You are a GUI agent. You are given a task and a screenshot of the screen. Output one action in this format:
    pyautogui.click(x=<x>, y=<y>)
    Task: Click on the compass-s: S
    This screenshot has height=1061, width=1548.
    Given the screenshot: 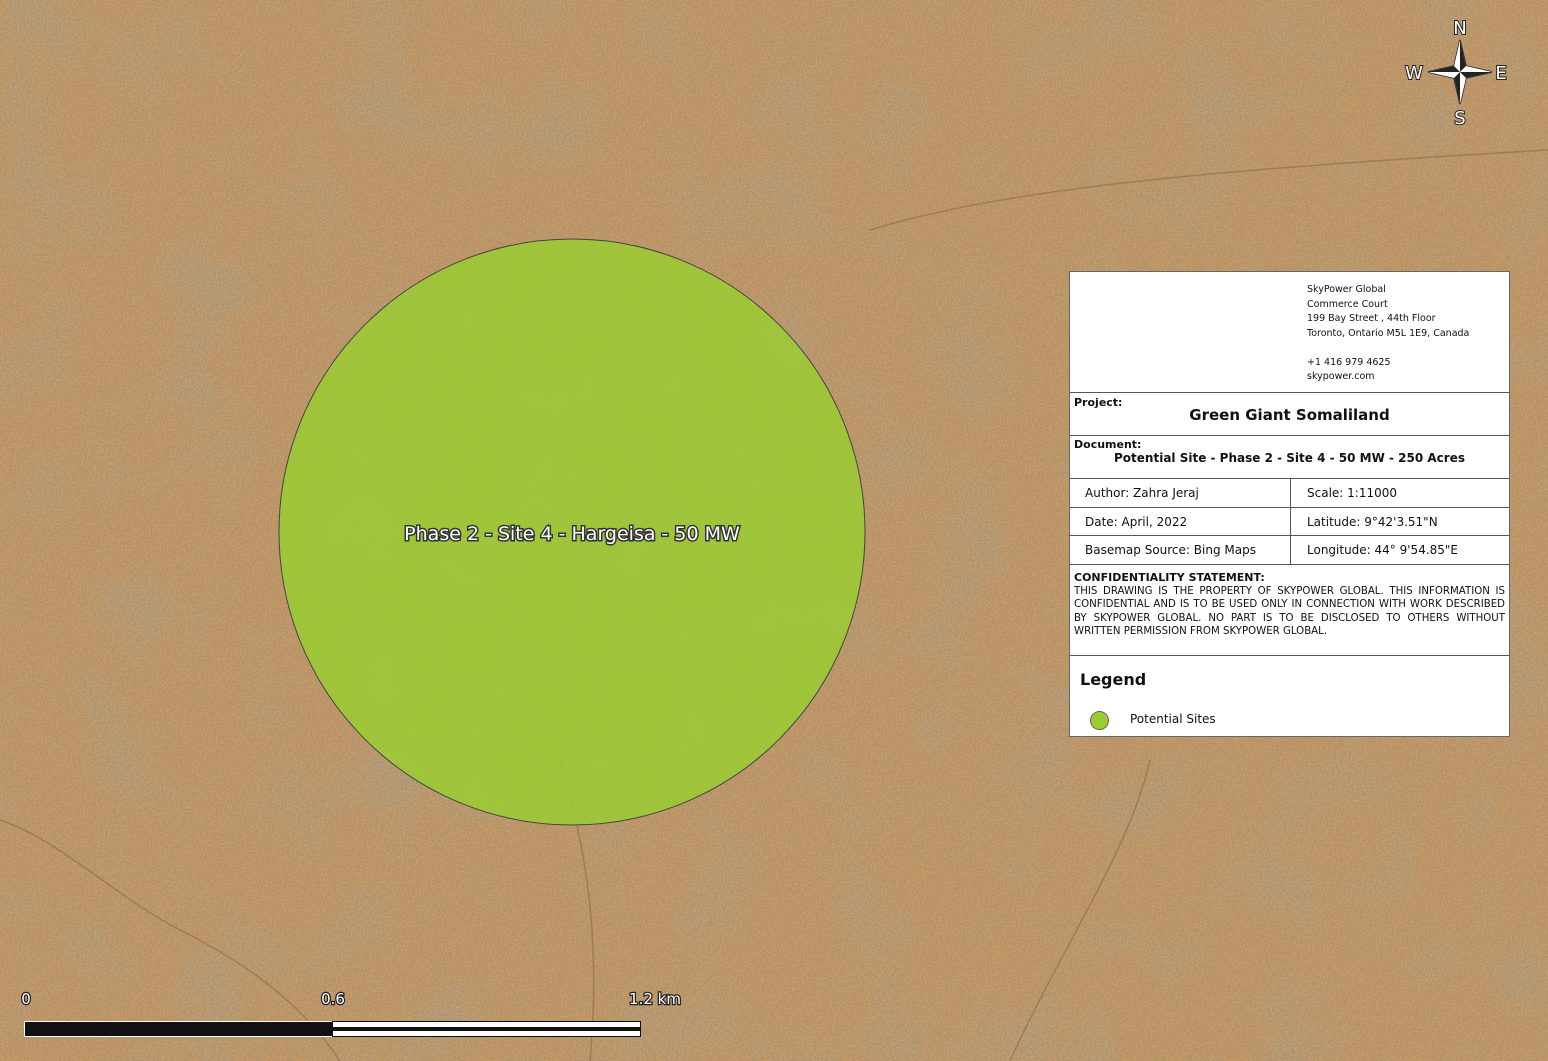 What is the action you would take?
    pyautogui.click(x=1459, y=118)
    